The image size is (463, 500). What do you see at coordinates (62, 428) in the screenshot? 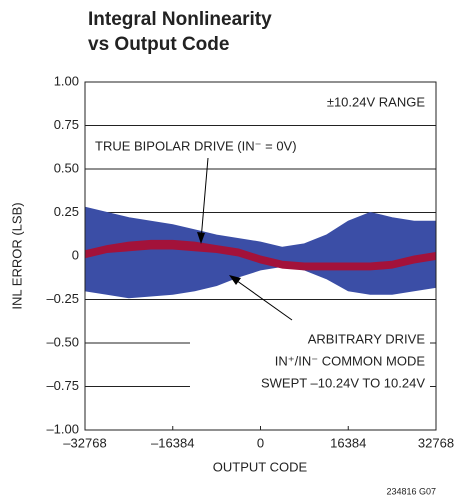
I see `y-tick-label: –1.00` at bounding box center [62, 428].